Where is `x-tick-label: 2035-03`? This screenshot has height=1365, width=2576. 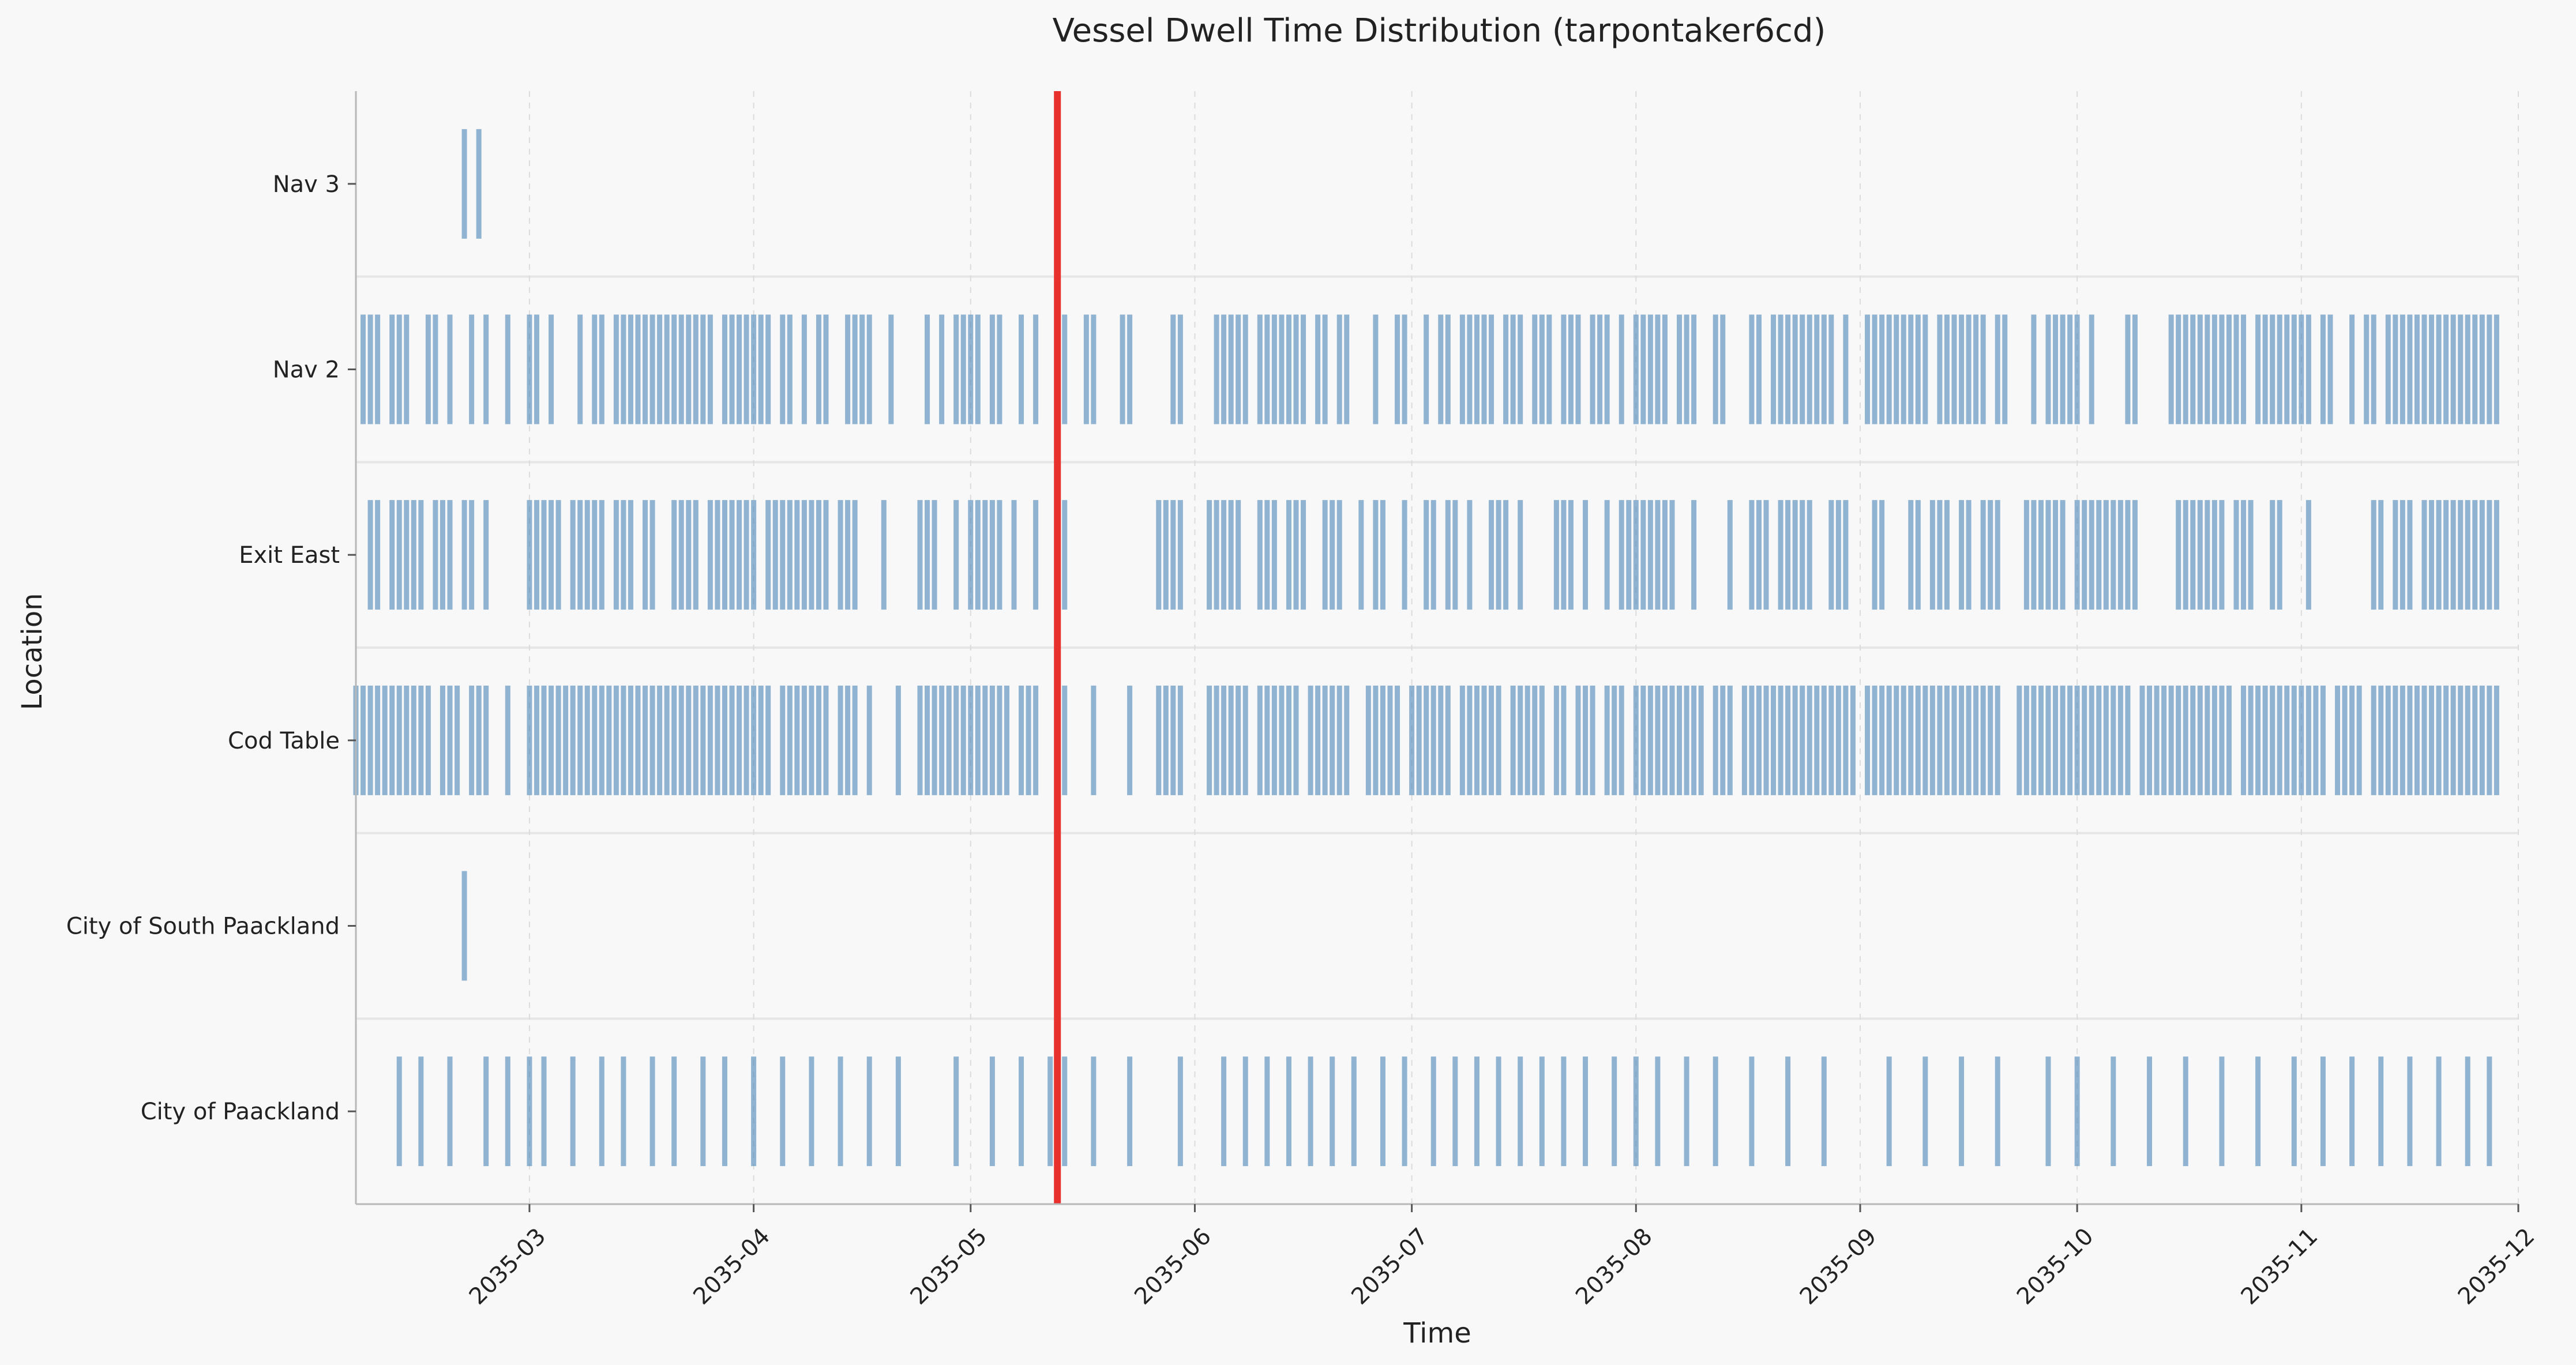
x-tick-label: 2035-03 is located at coordinates (507, 1266).